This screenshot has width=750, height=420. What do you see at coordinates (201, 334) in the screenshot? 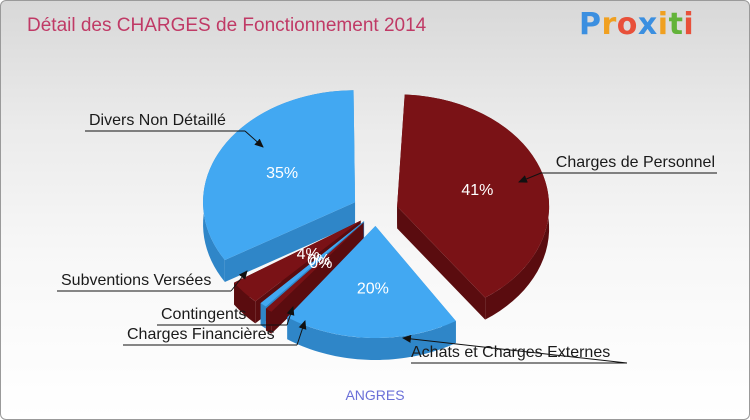
I see `category-label: Charges Financières` at bounding box center [201, 334].